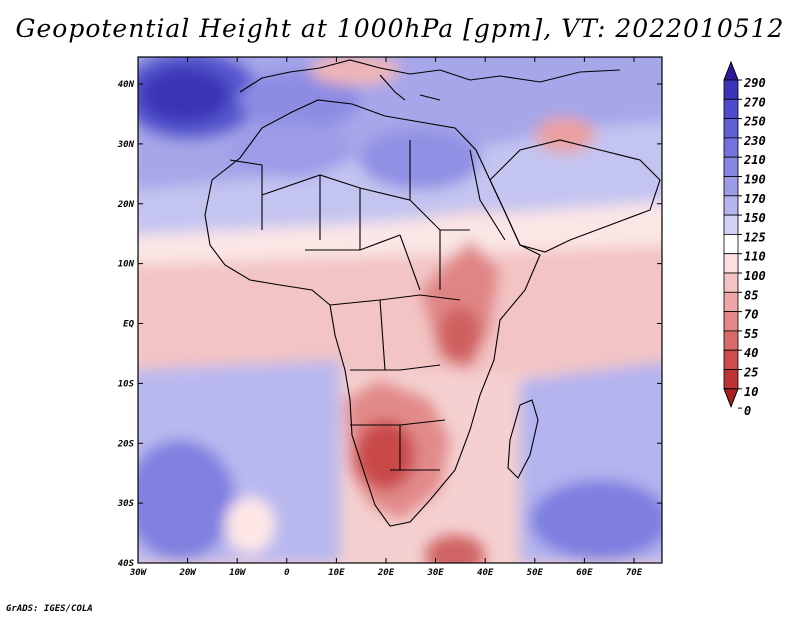 This screenshot has height=618, width=800. What do you see at coordinates (754, 83) in the screenshot?
I see `colorbar-label: 290` at bounding box center [754, 83].